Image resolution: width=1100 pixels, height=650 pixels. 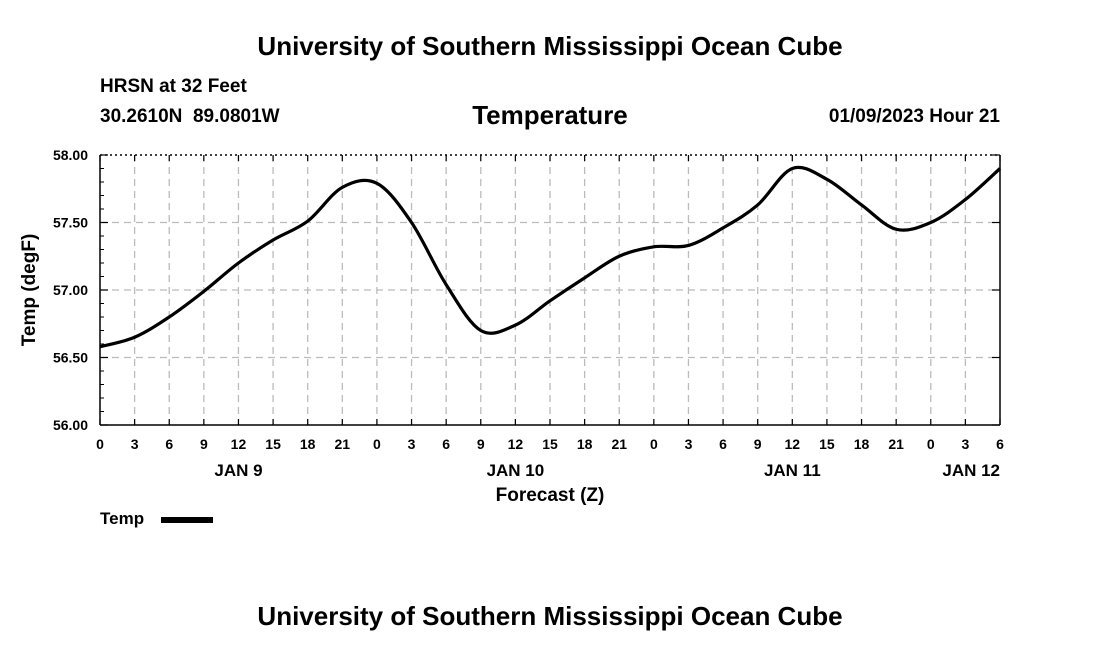 I want to click on date-label: JAN 9, so click(x=238, y=470).